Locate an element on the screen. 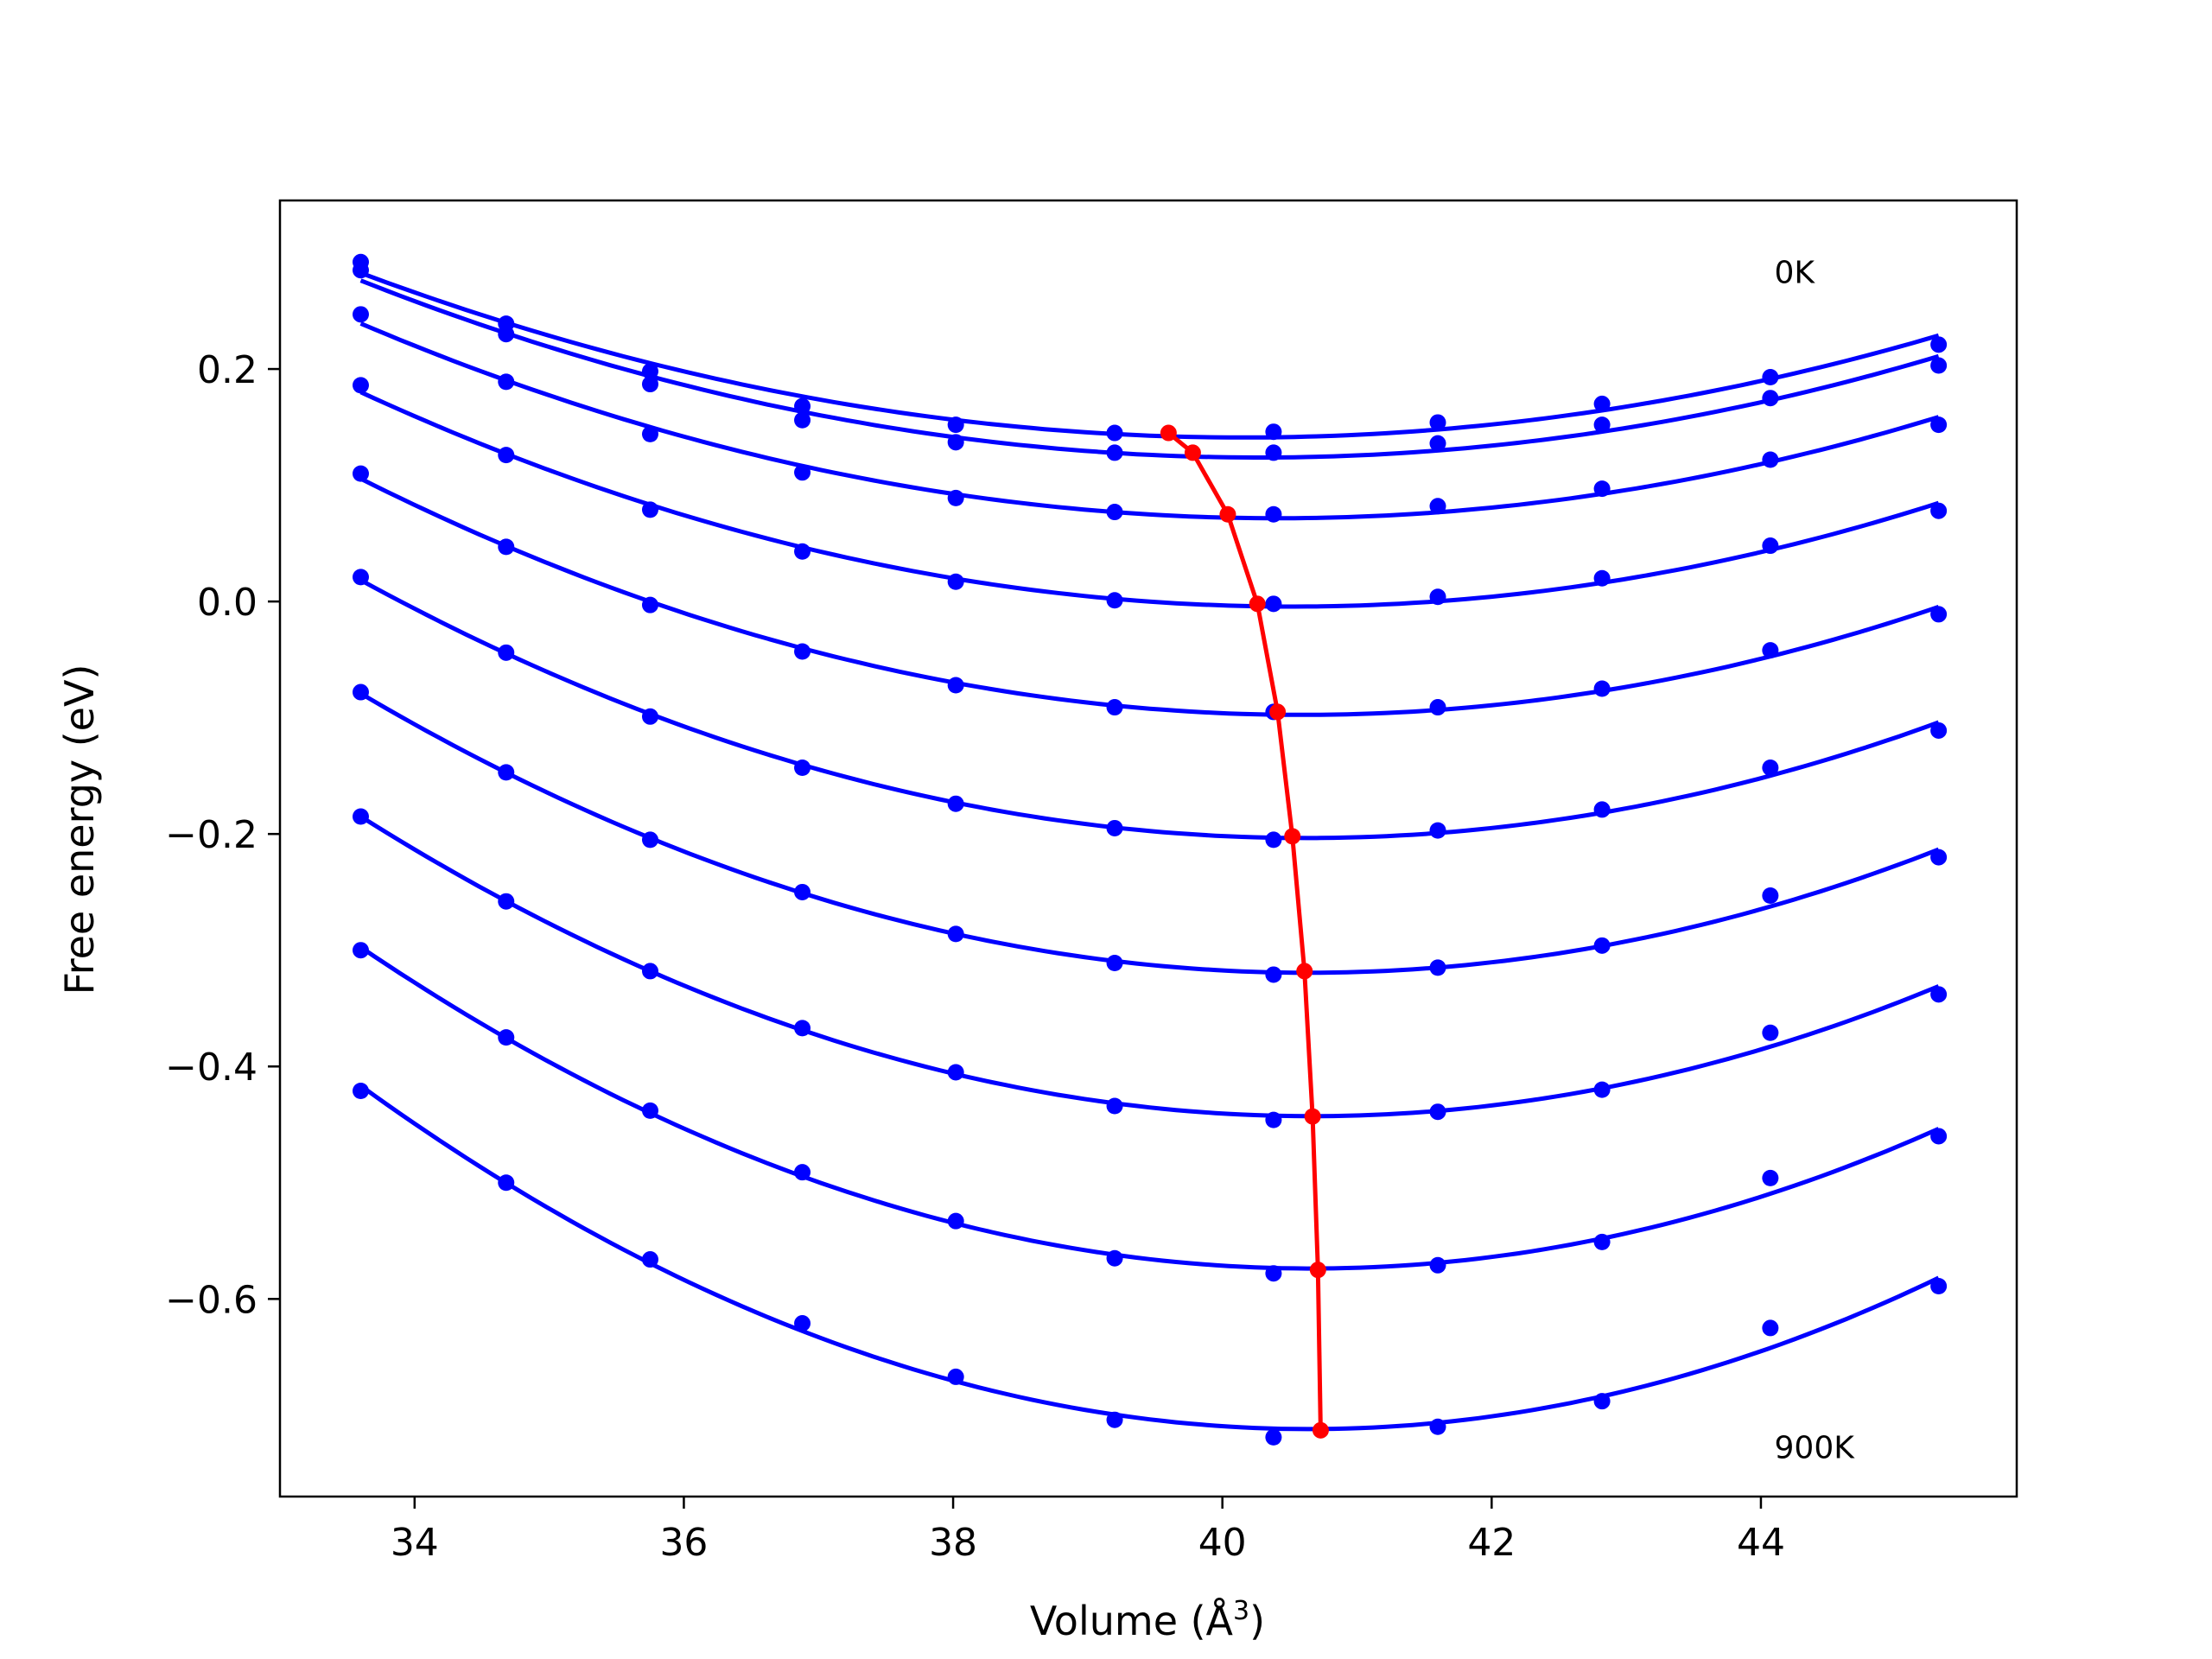 The width and height of the screenshot is (2212, 1659). minima-layer is located at coordinates (1244, 932).